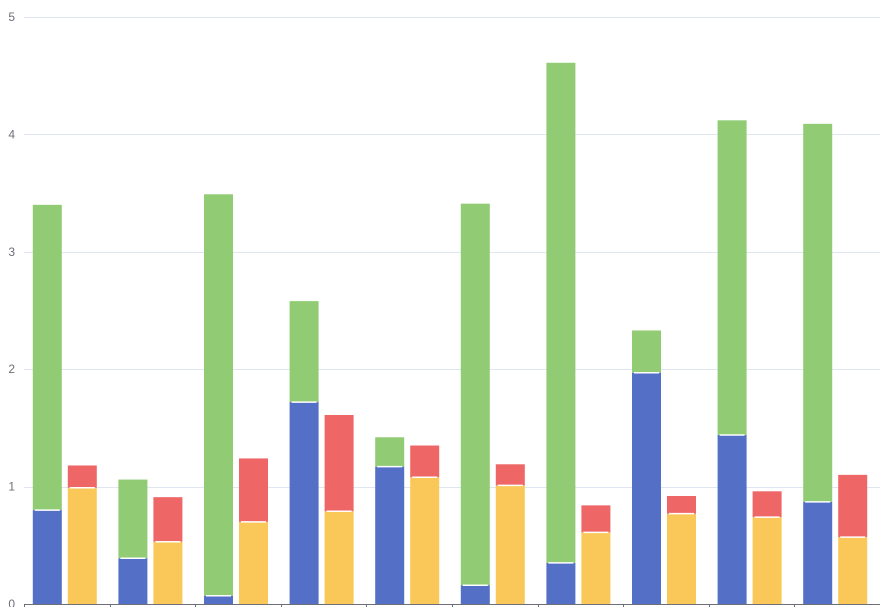  What do you see at coordinates (11, 17) in the screenshot?
I see `y-tick-label: 5` at bounding box center [11, 17].